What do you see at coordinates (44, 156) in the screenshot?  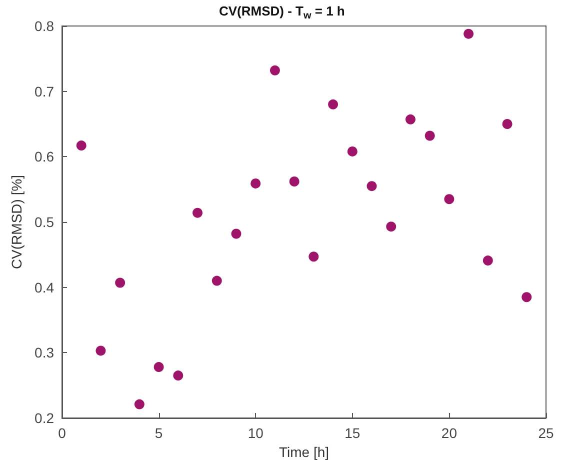 I see `y-tick-label: 0.6` at bounding box center [44, 156].